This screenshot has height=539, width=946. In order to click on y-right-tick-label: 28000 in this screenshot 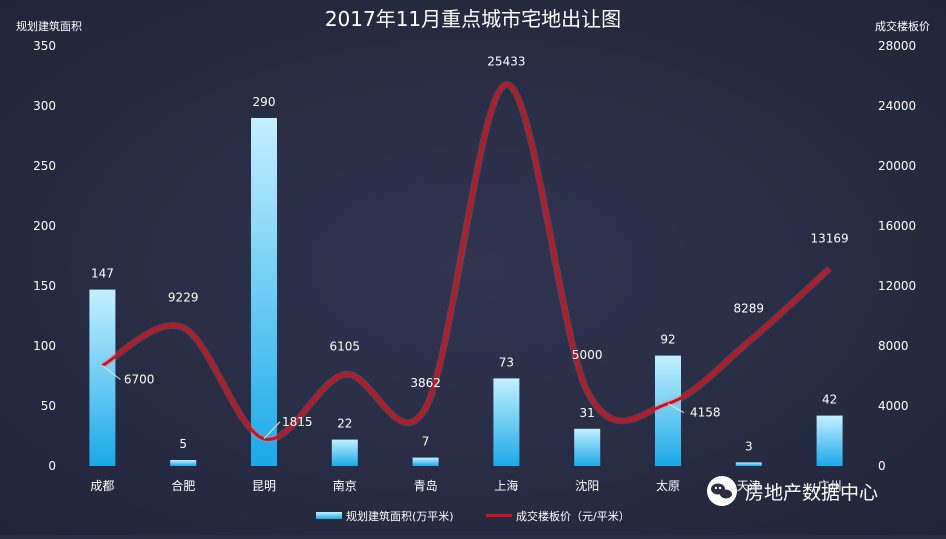, I will do `click(897, 46)`.